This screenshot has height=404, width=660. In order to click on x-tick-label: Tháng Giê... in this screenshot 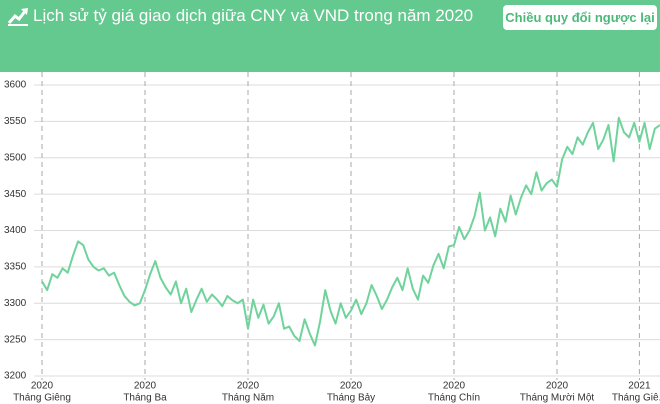, I will do `click(636, 398)`.